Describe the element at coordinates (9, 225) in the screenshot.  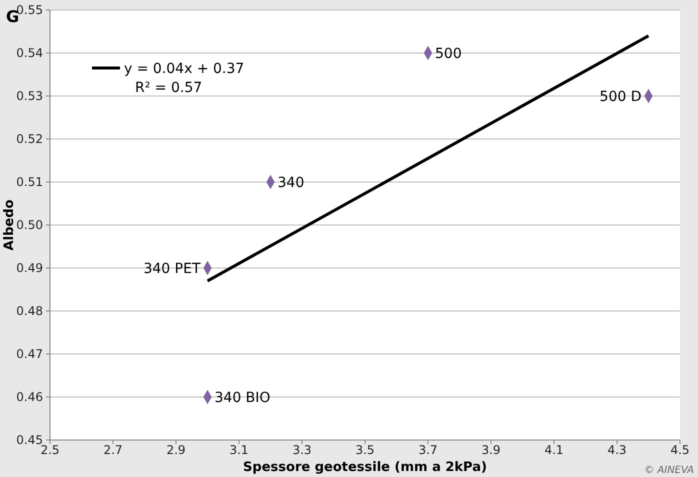
I see `y-axis-title: Albedo` at that location.